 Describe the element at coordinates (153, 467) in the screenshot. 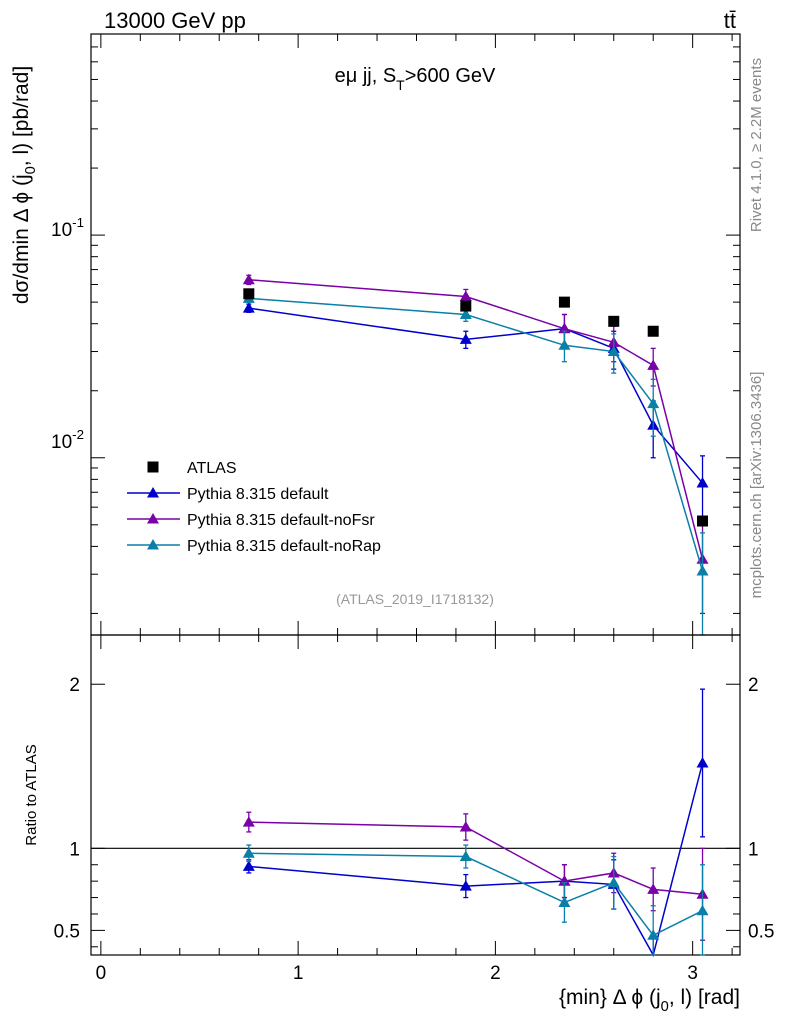

I see `legend-marker-atlas` at that location.